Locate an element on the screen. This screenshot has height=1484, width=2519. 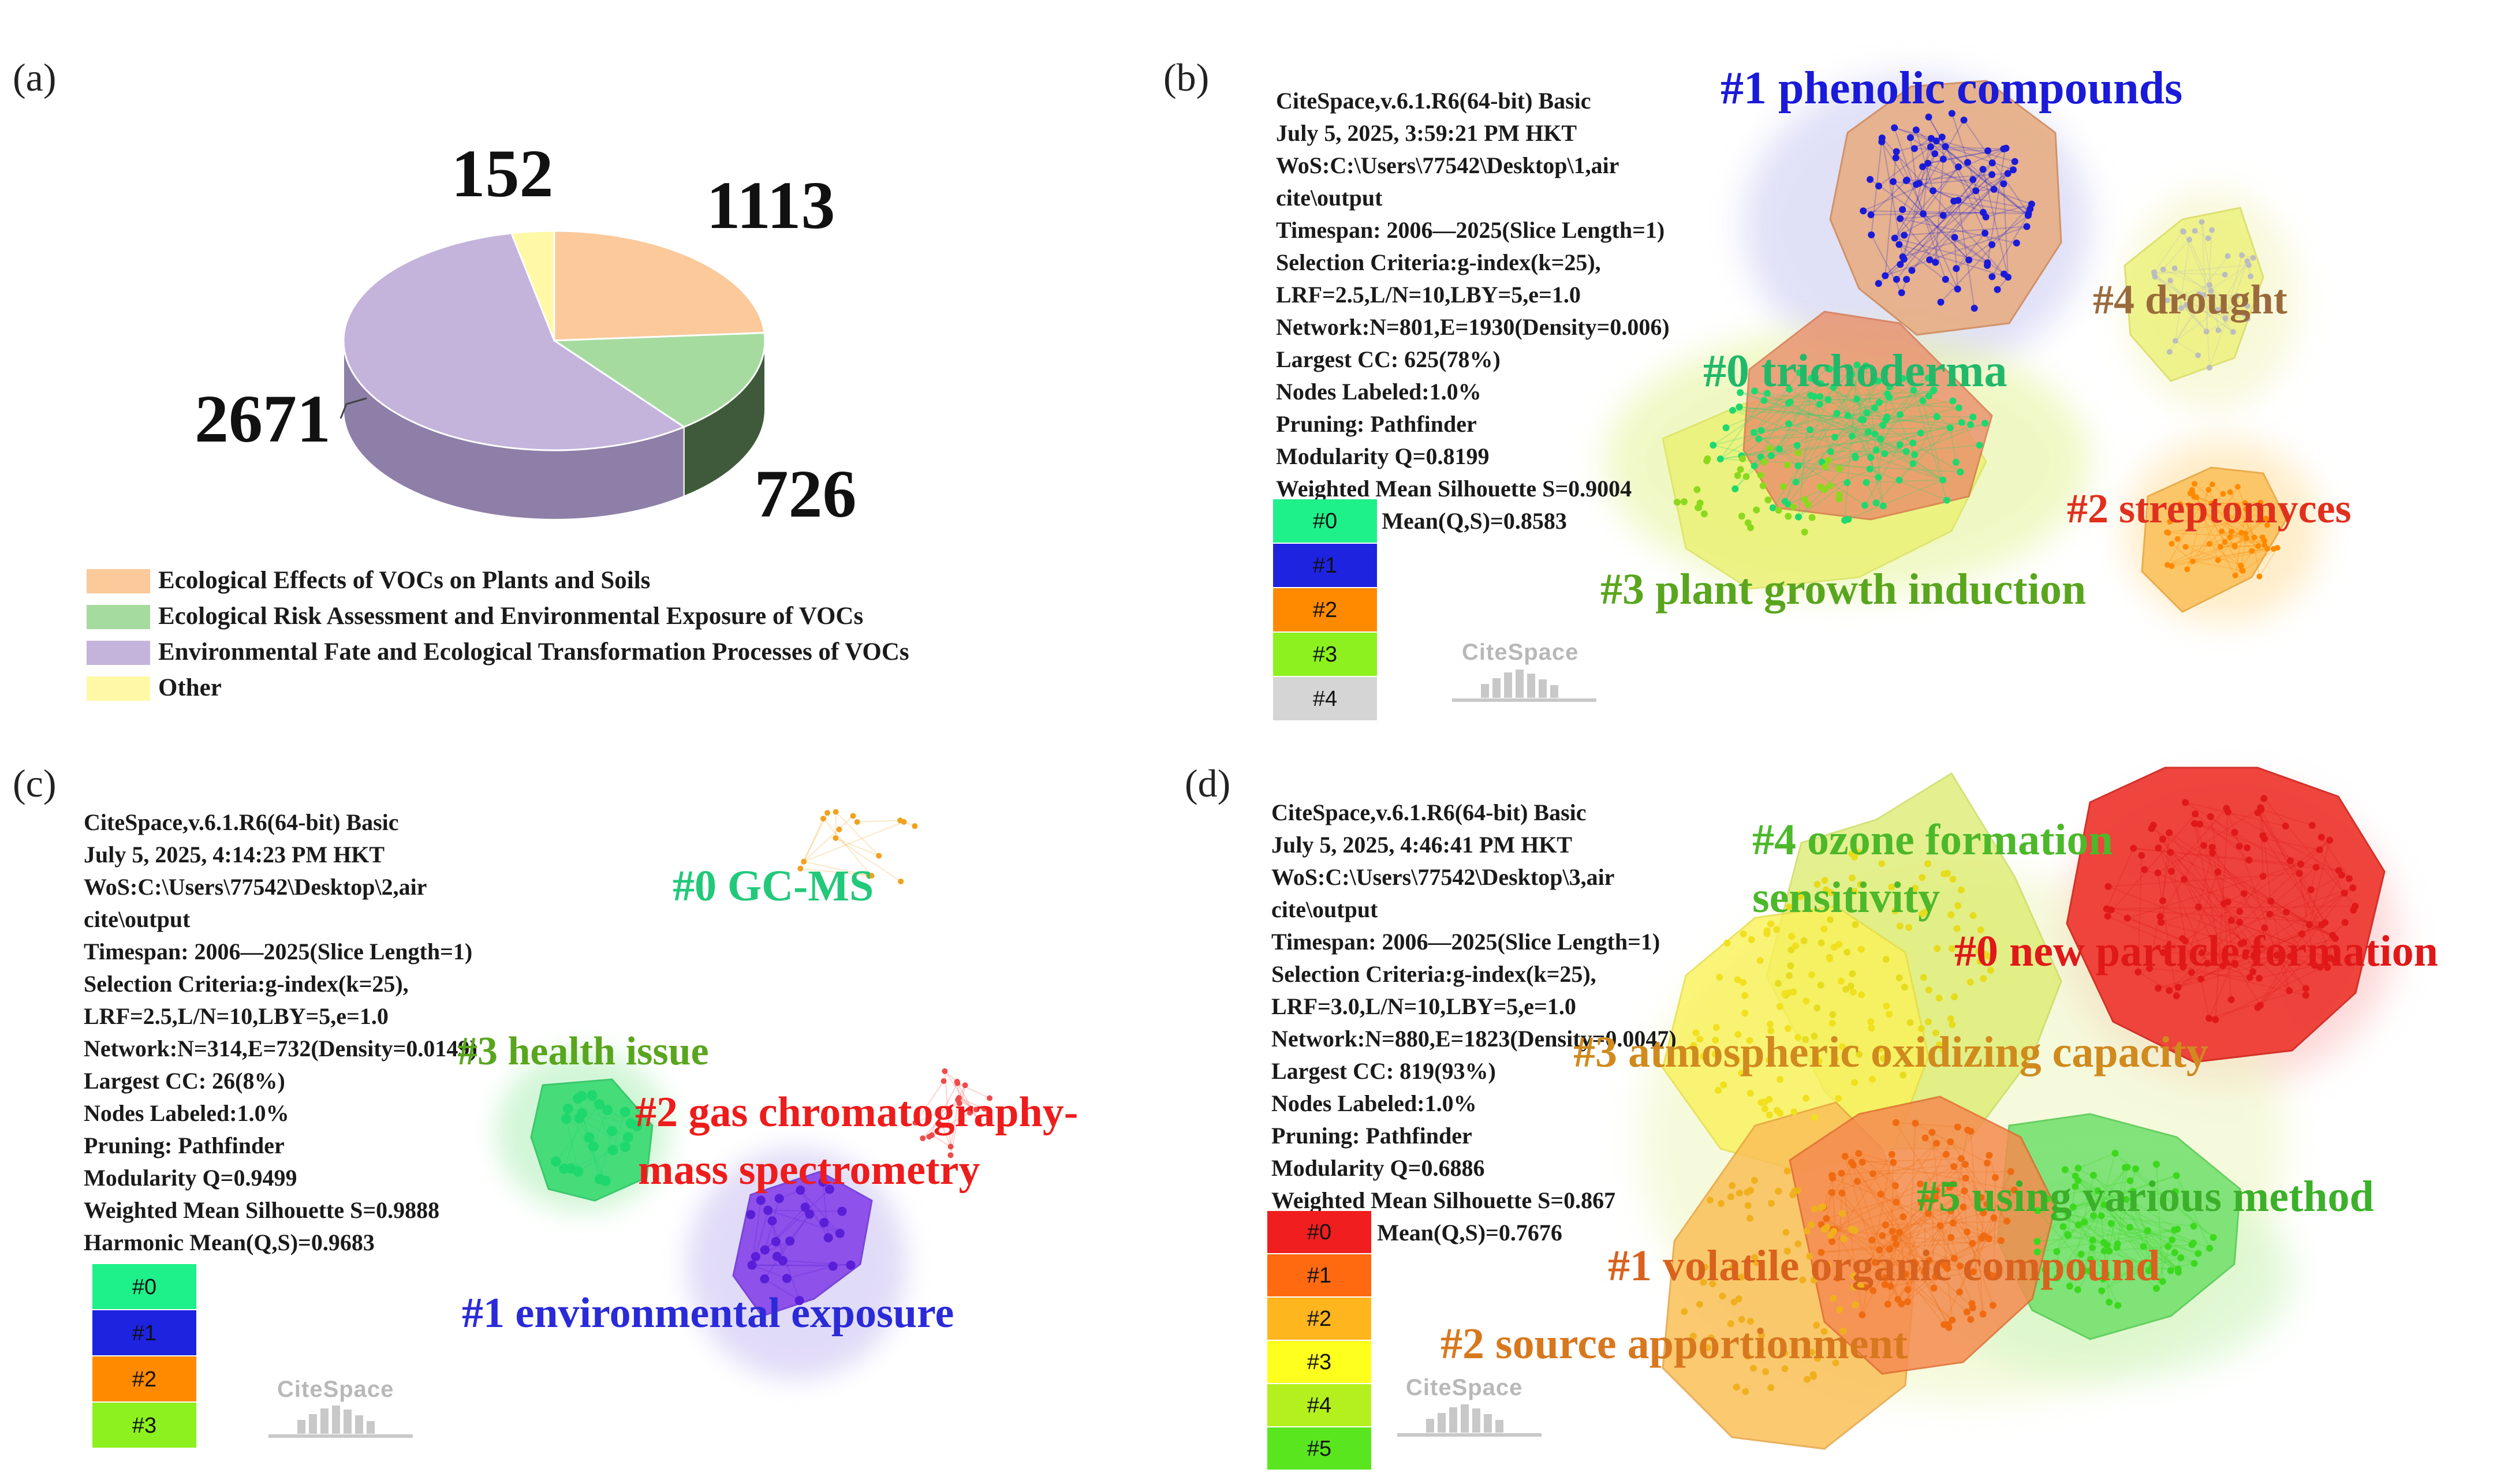
legend-swatch is located at coordinates (118, 653).